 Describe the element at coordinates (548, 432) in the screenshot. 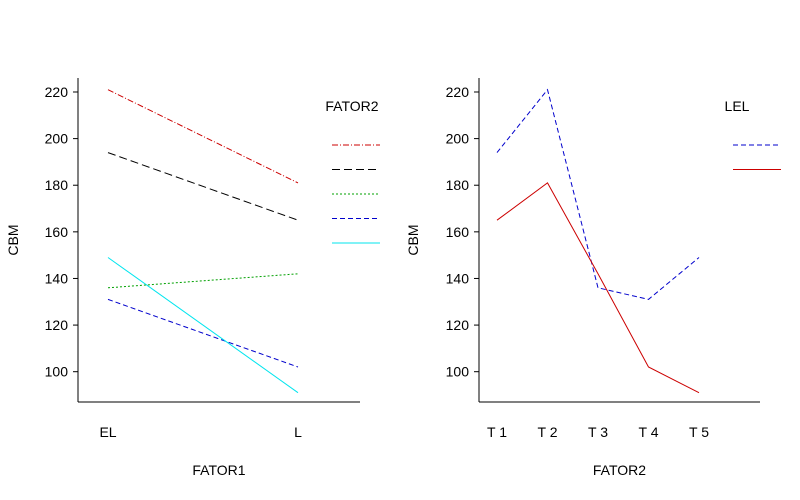

I see `x-tick-label: T 2` at that location.